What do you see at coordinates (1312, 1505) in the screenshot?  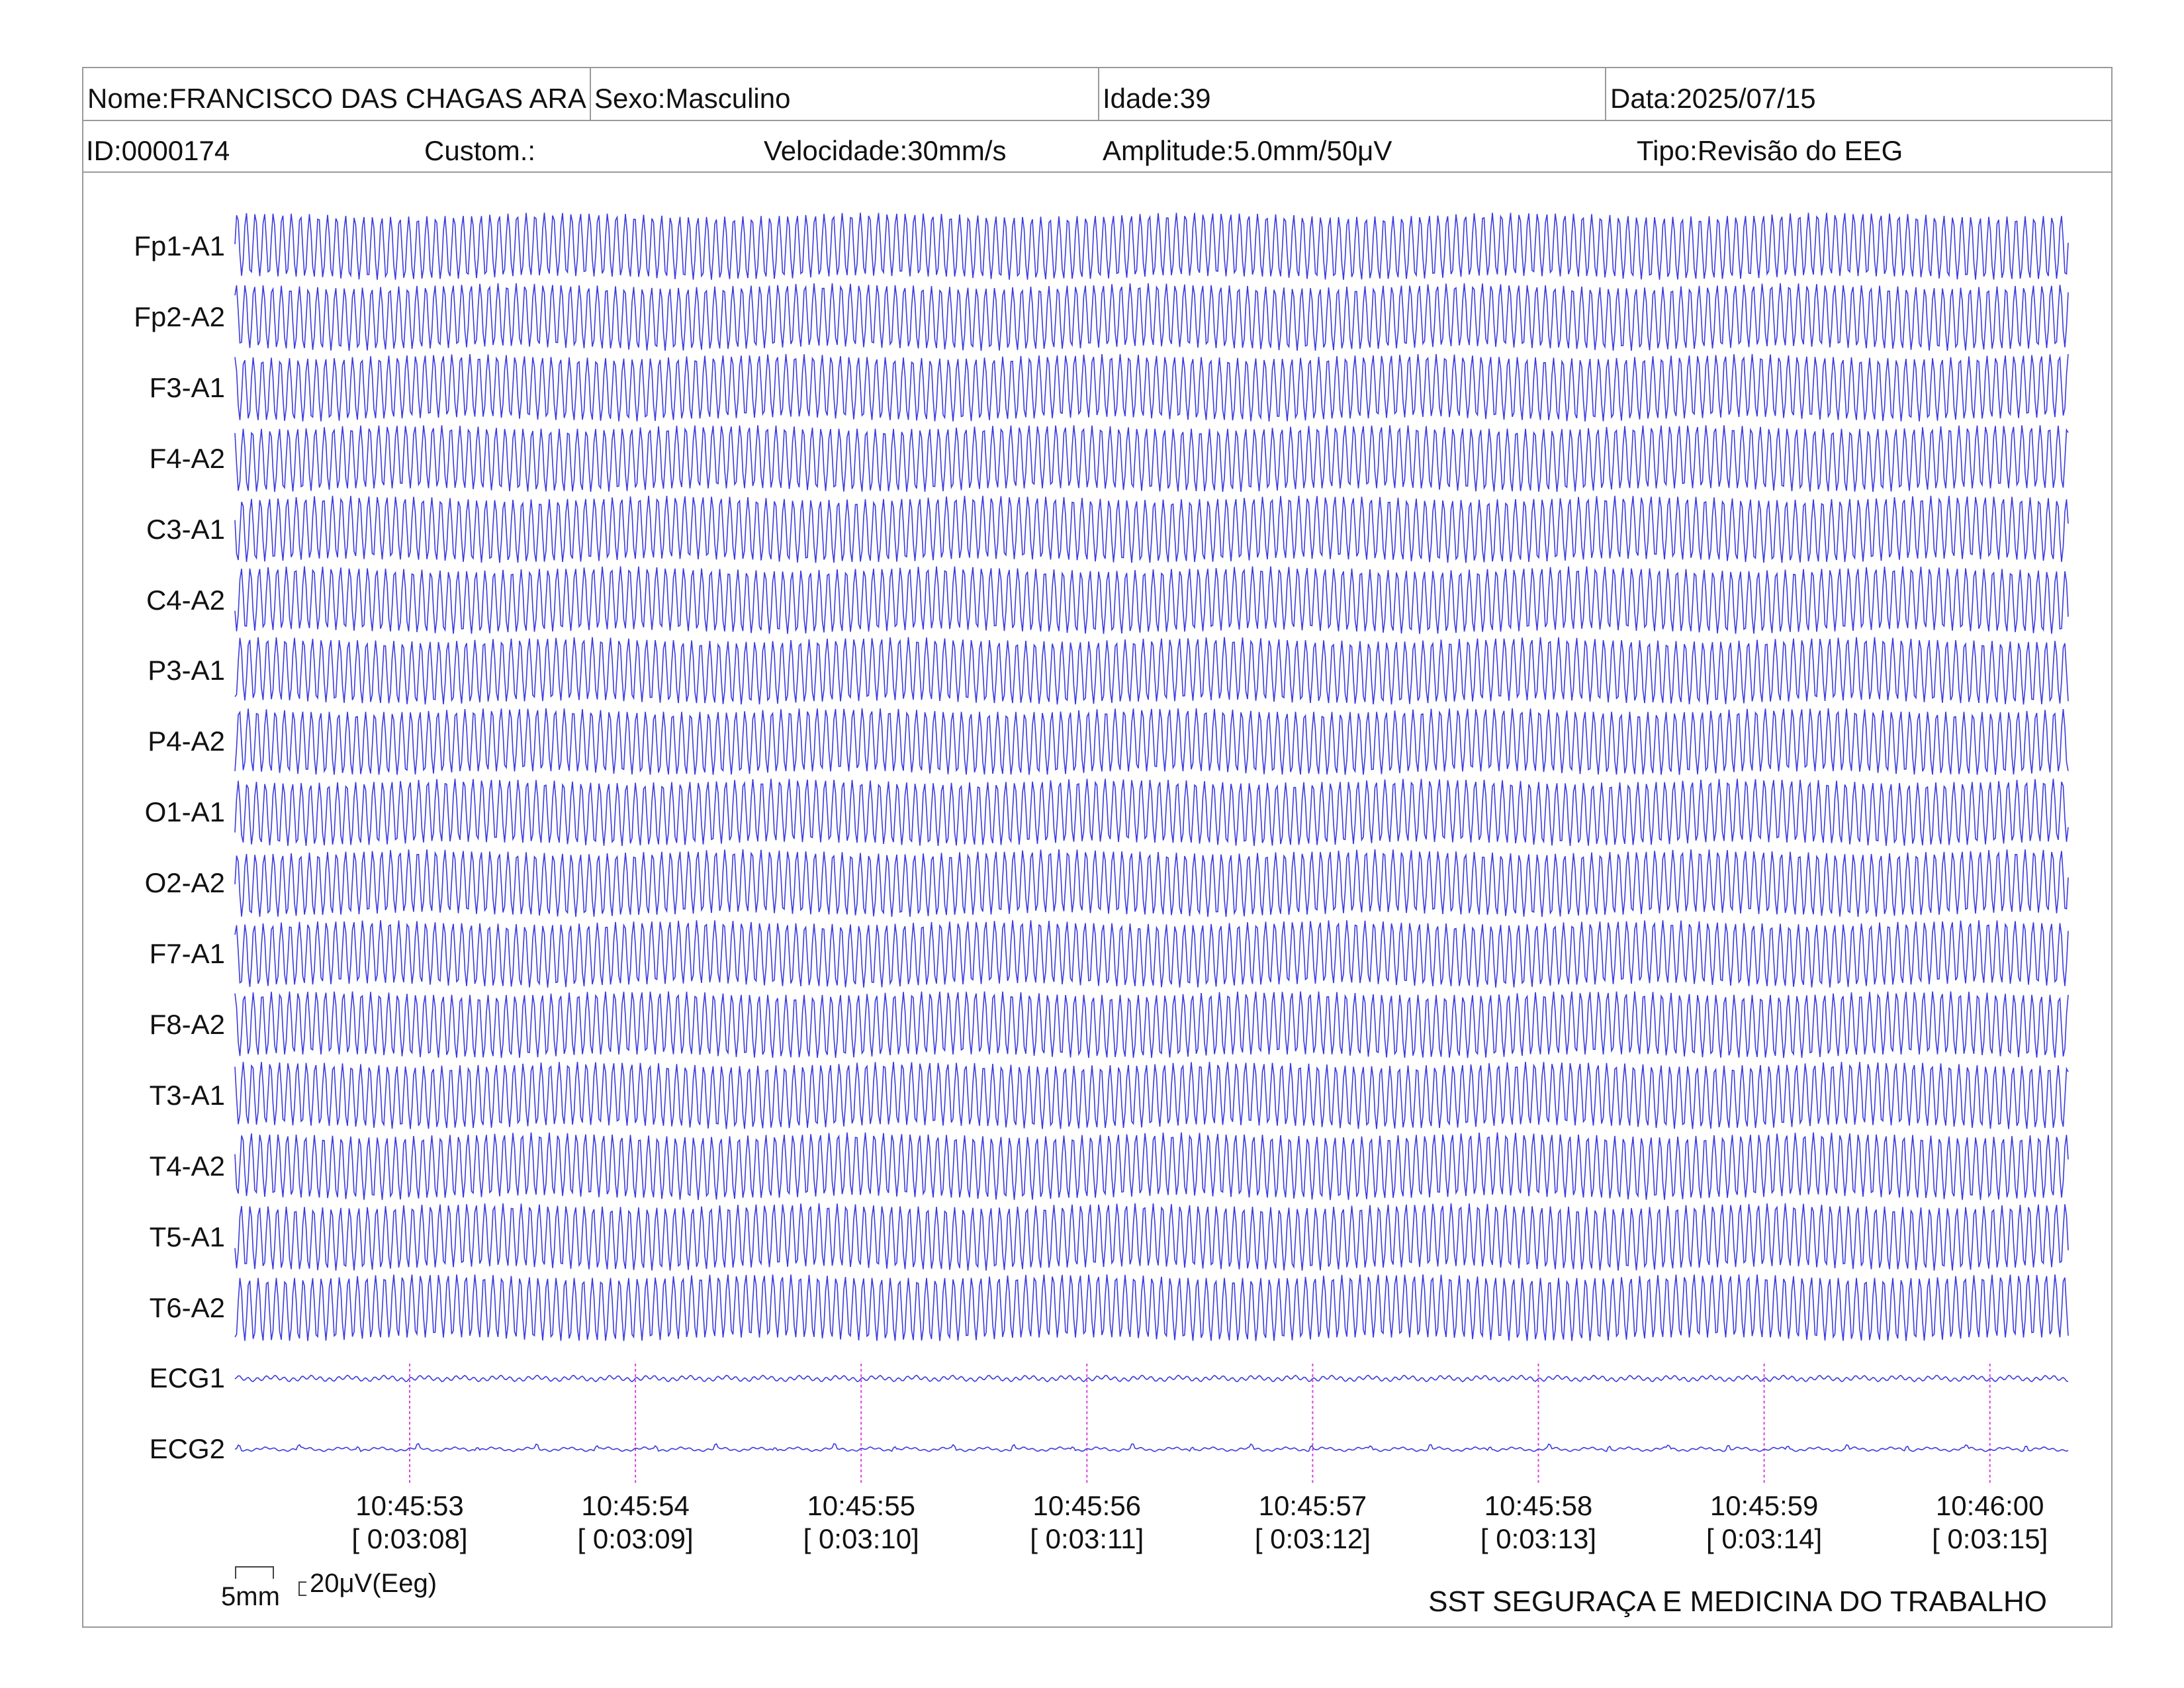 I see `time-label-clock: 10:45:57` at bounding box center [1312, 1505].